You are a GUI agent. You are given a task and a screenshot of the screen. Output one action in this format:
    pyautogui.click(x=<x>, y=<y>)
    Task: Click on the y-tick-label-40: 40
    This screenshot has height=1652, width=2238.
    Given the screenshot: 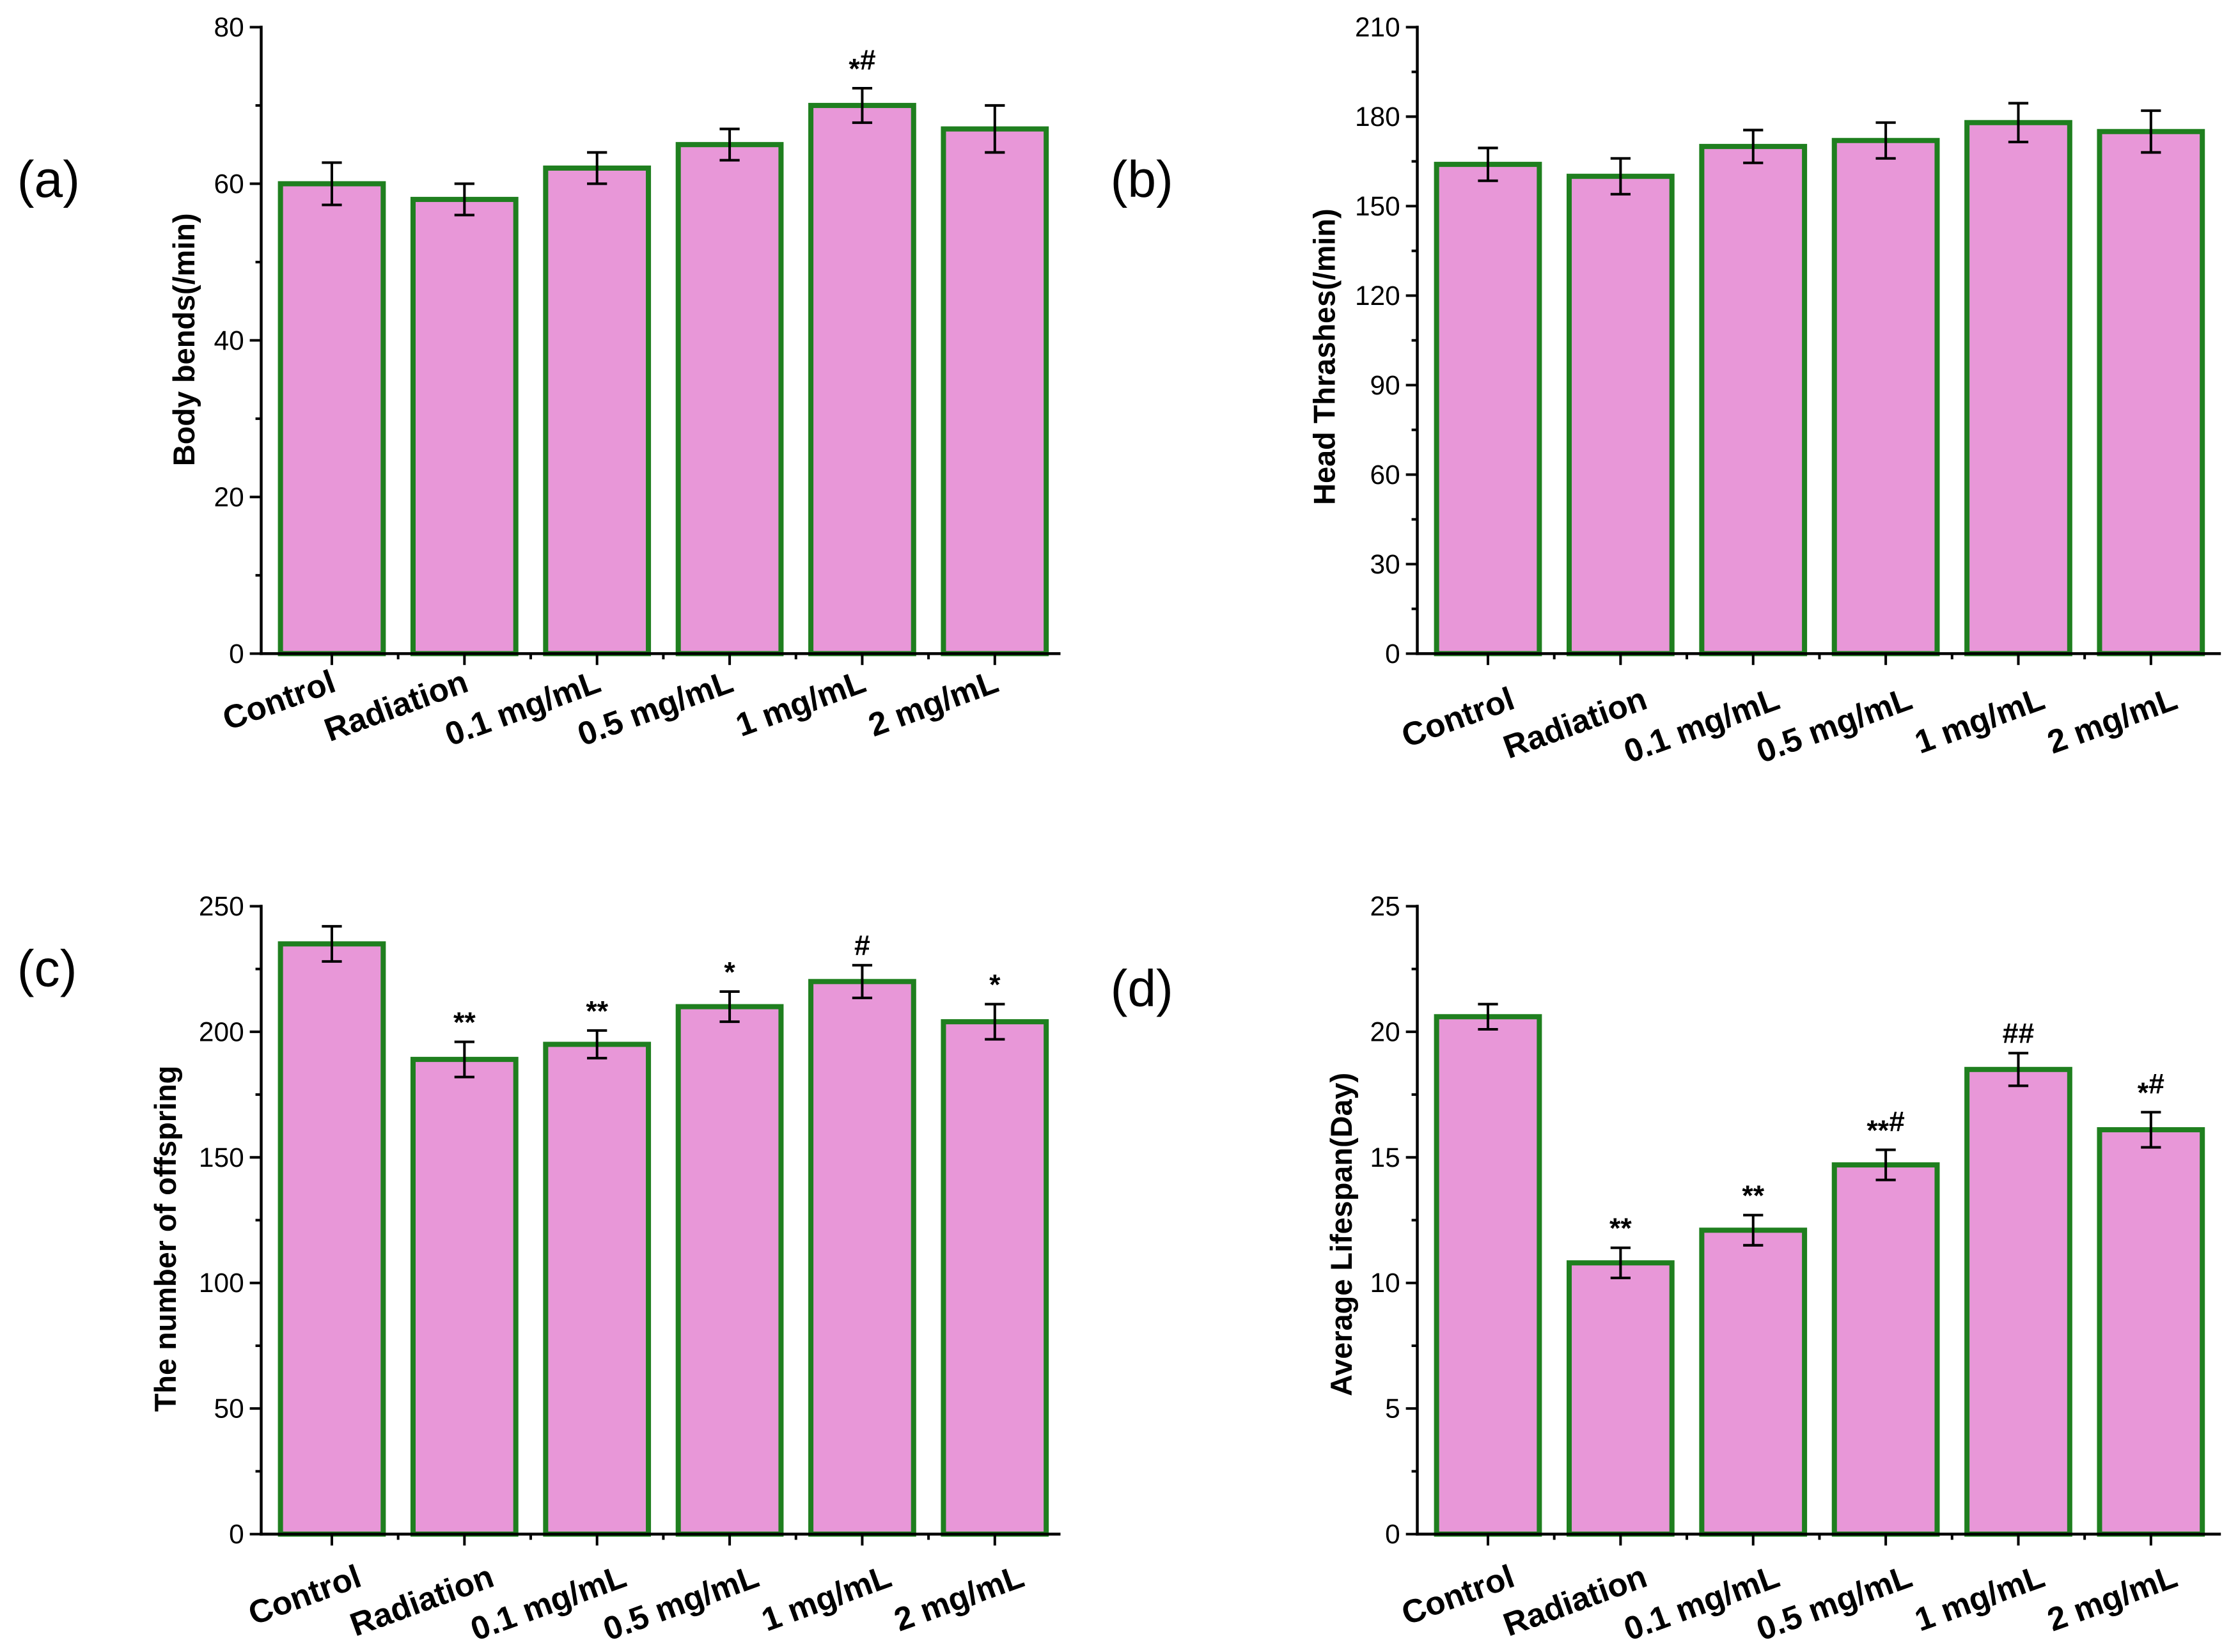 What is the action you would take?
    pyautogui.click(x=229, y=340)
    